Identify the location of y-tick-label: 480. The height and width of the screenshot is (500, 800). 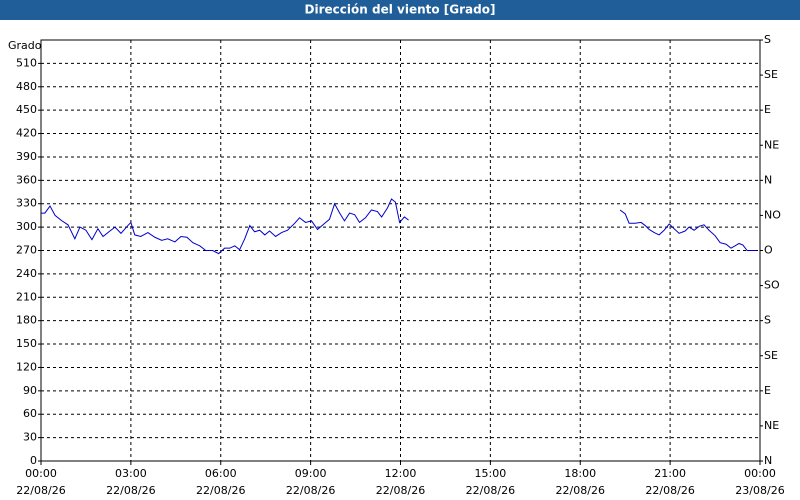
(26, 86).